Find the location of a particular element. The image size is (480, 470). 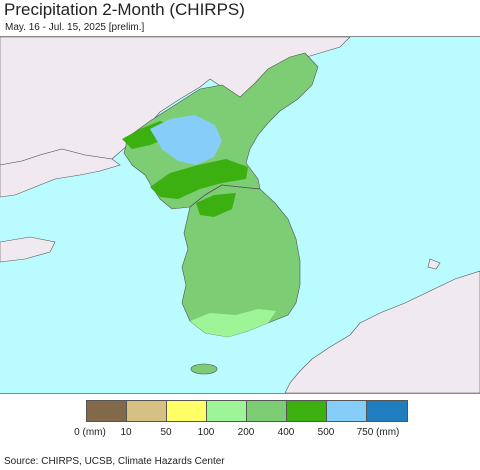

color-legend is located at coordinates (247, 411).